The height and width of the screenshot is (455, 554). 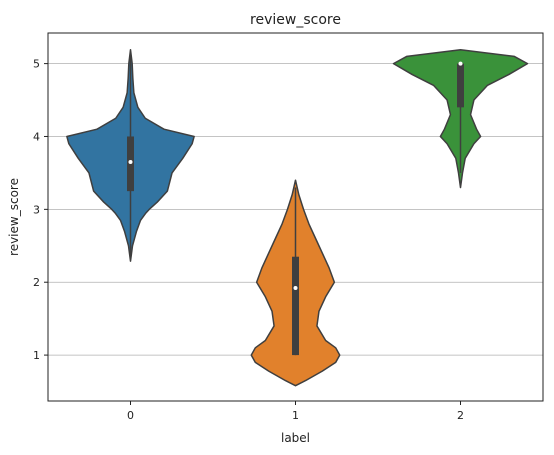 What do you see at coordinates (14, 217) in the screenshot?
I see `y-axis-label: review_score` at bounding box center [14, 217].